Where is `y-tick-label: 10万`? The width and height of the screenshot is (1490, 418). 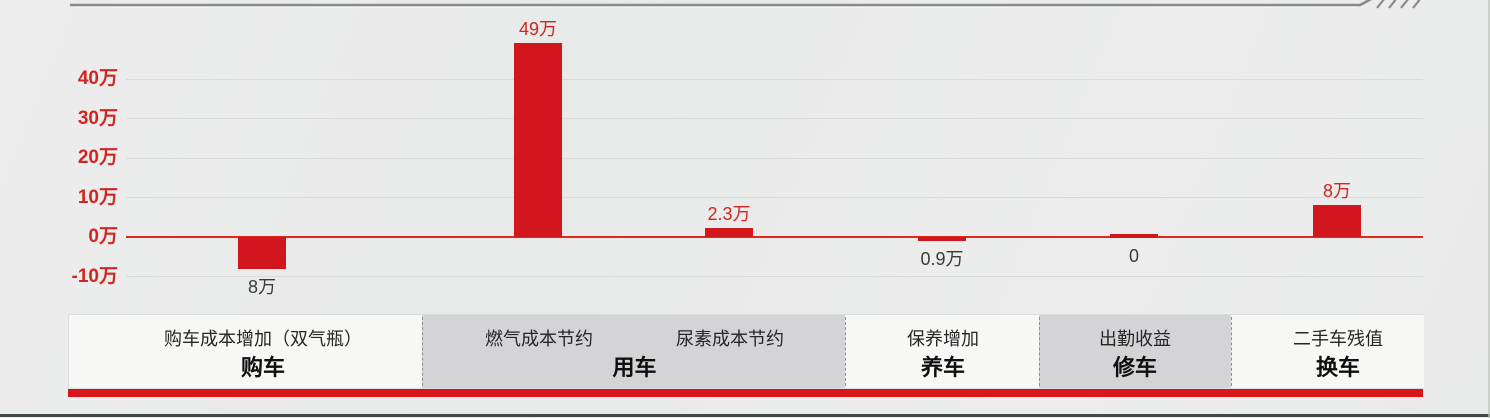 y-tick-label: 10万 is located at coordinates (97, 197).